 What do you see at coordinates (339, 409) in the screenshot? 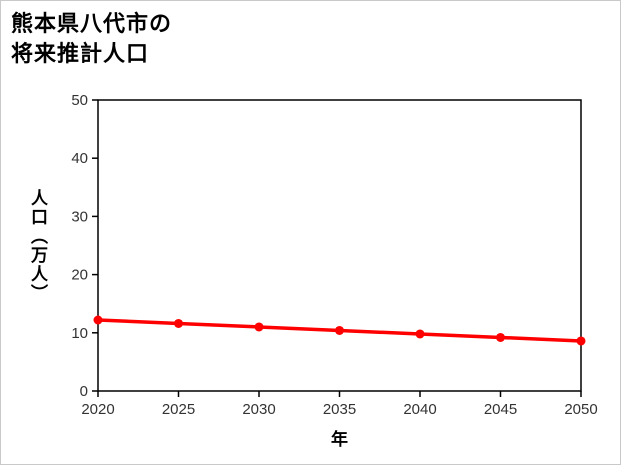
I see `x-tick-label: 2035` at bounding box center [339, 409].